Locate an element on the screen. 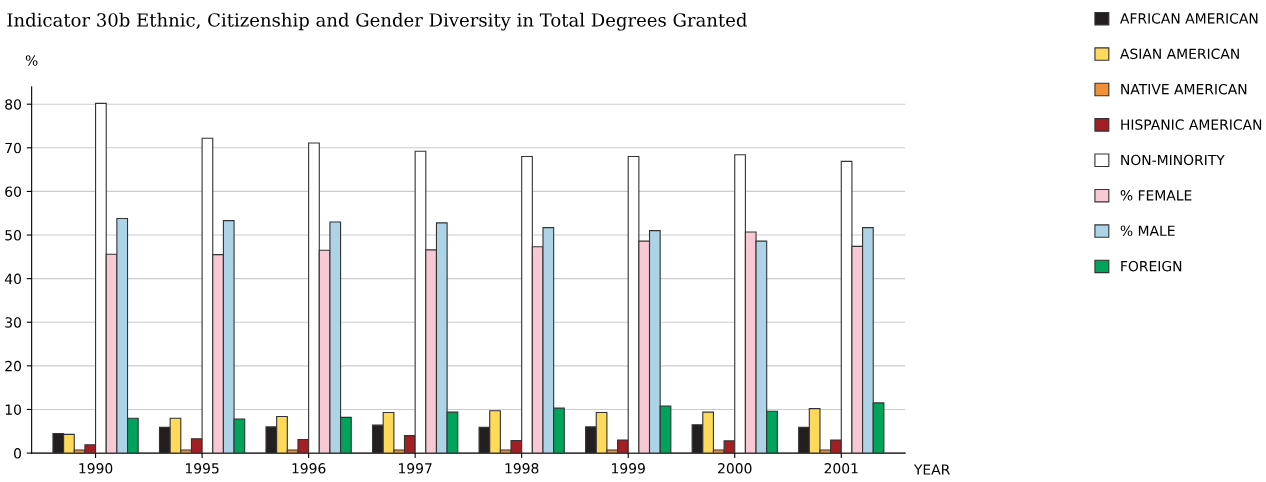 The height and width of the screenshot is (482, 1266). legend-label: % FEMALE is located at coordinates (1156, 195).